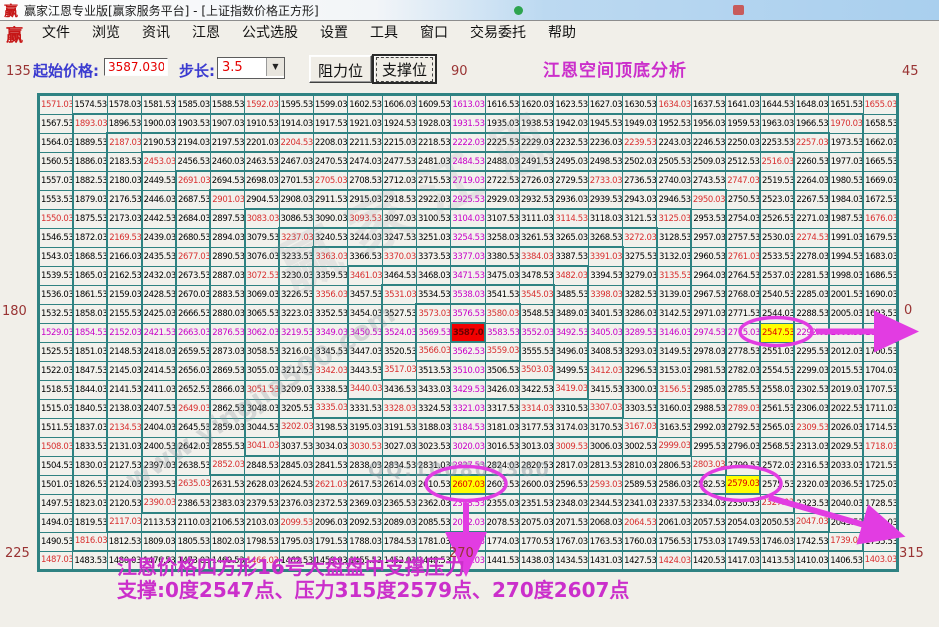  Describe the element at coordinates (206, 33) in the screenshot. I see `menu-gann: 江恩` at that location.